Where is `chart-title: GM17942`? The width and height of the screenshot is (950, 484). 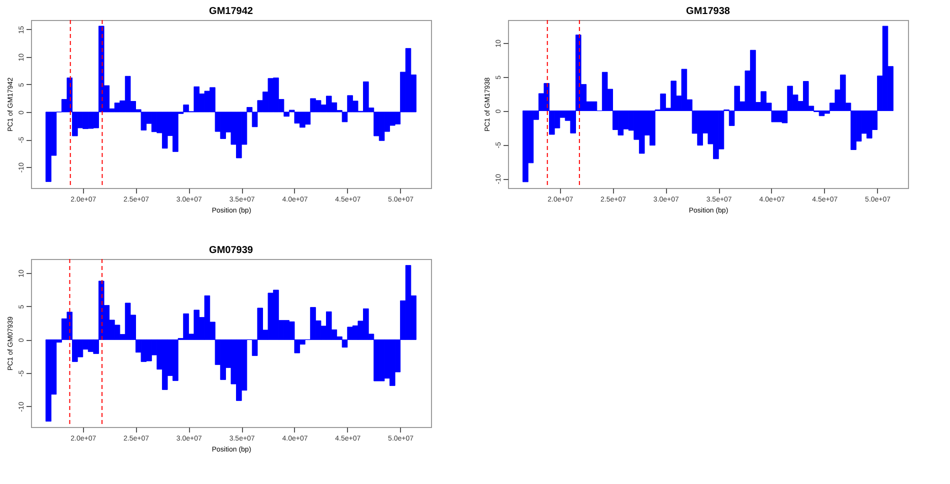 chart-title: GM17942 is located at coordinates (231, 11).